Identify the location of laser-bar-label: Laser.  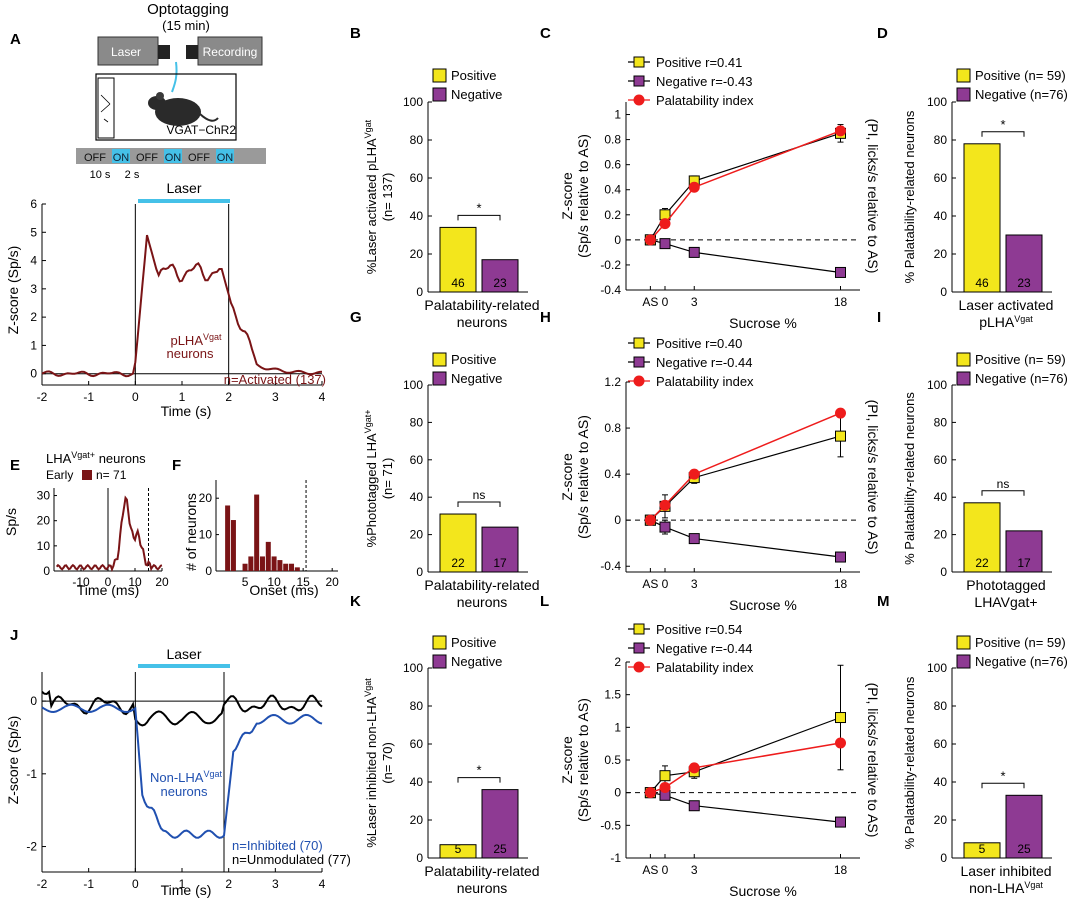
(183, 188).